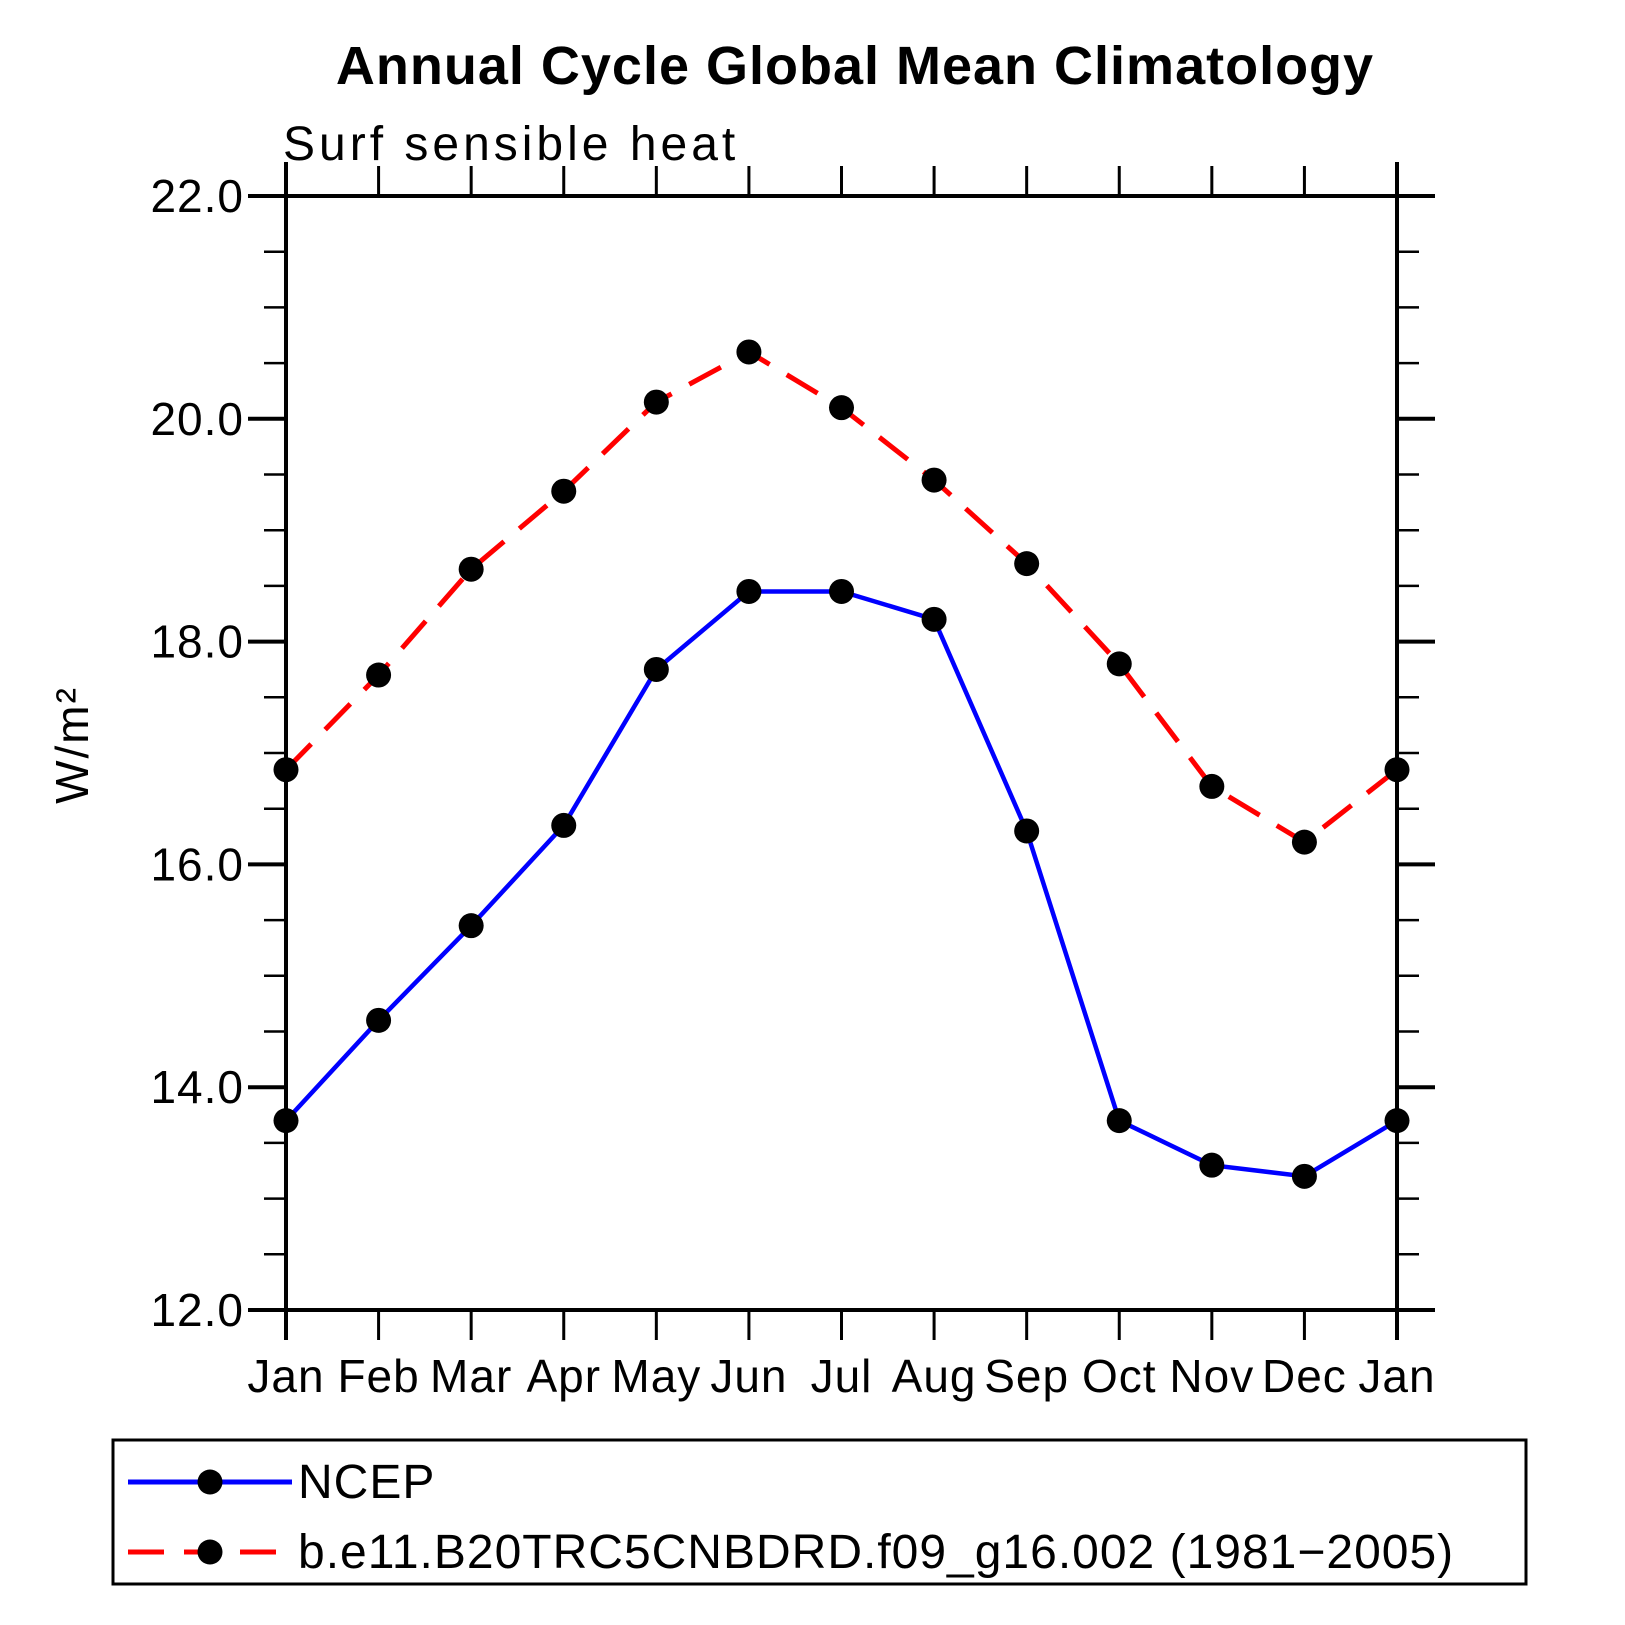  I want to click on legend-box, so click(819, 1512).